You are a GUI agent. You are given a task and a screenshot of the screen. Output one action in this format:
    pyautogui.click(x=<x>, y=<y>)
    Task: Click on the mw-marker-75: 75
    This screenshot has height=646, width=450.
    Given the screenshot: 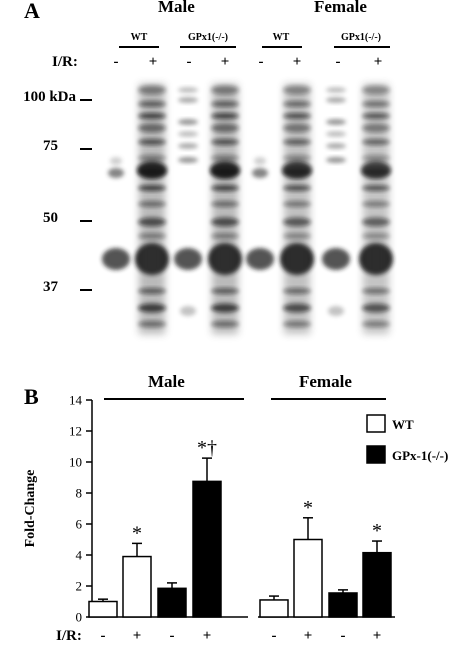 What is the action you would take?
    pyautogui.click(x=50, y=146)
    